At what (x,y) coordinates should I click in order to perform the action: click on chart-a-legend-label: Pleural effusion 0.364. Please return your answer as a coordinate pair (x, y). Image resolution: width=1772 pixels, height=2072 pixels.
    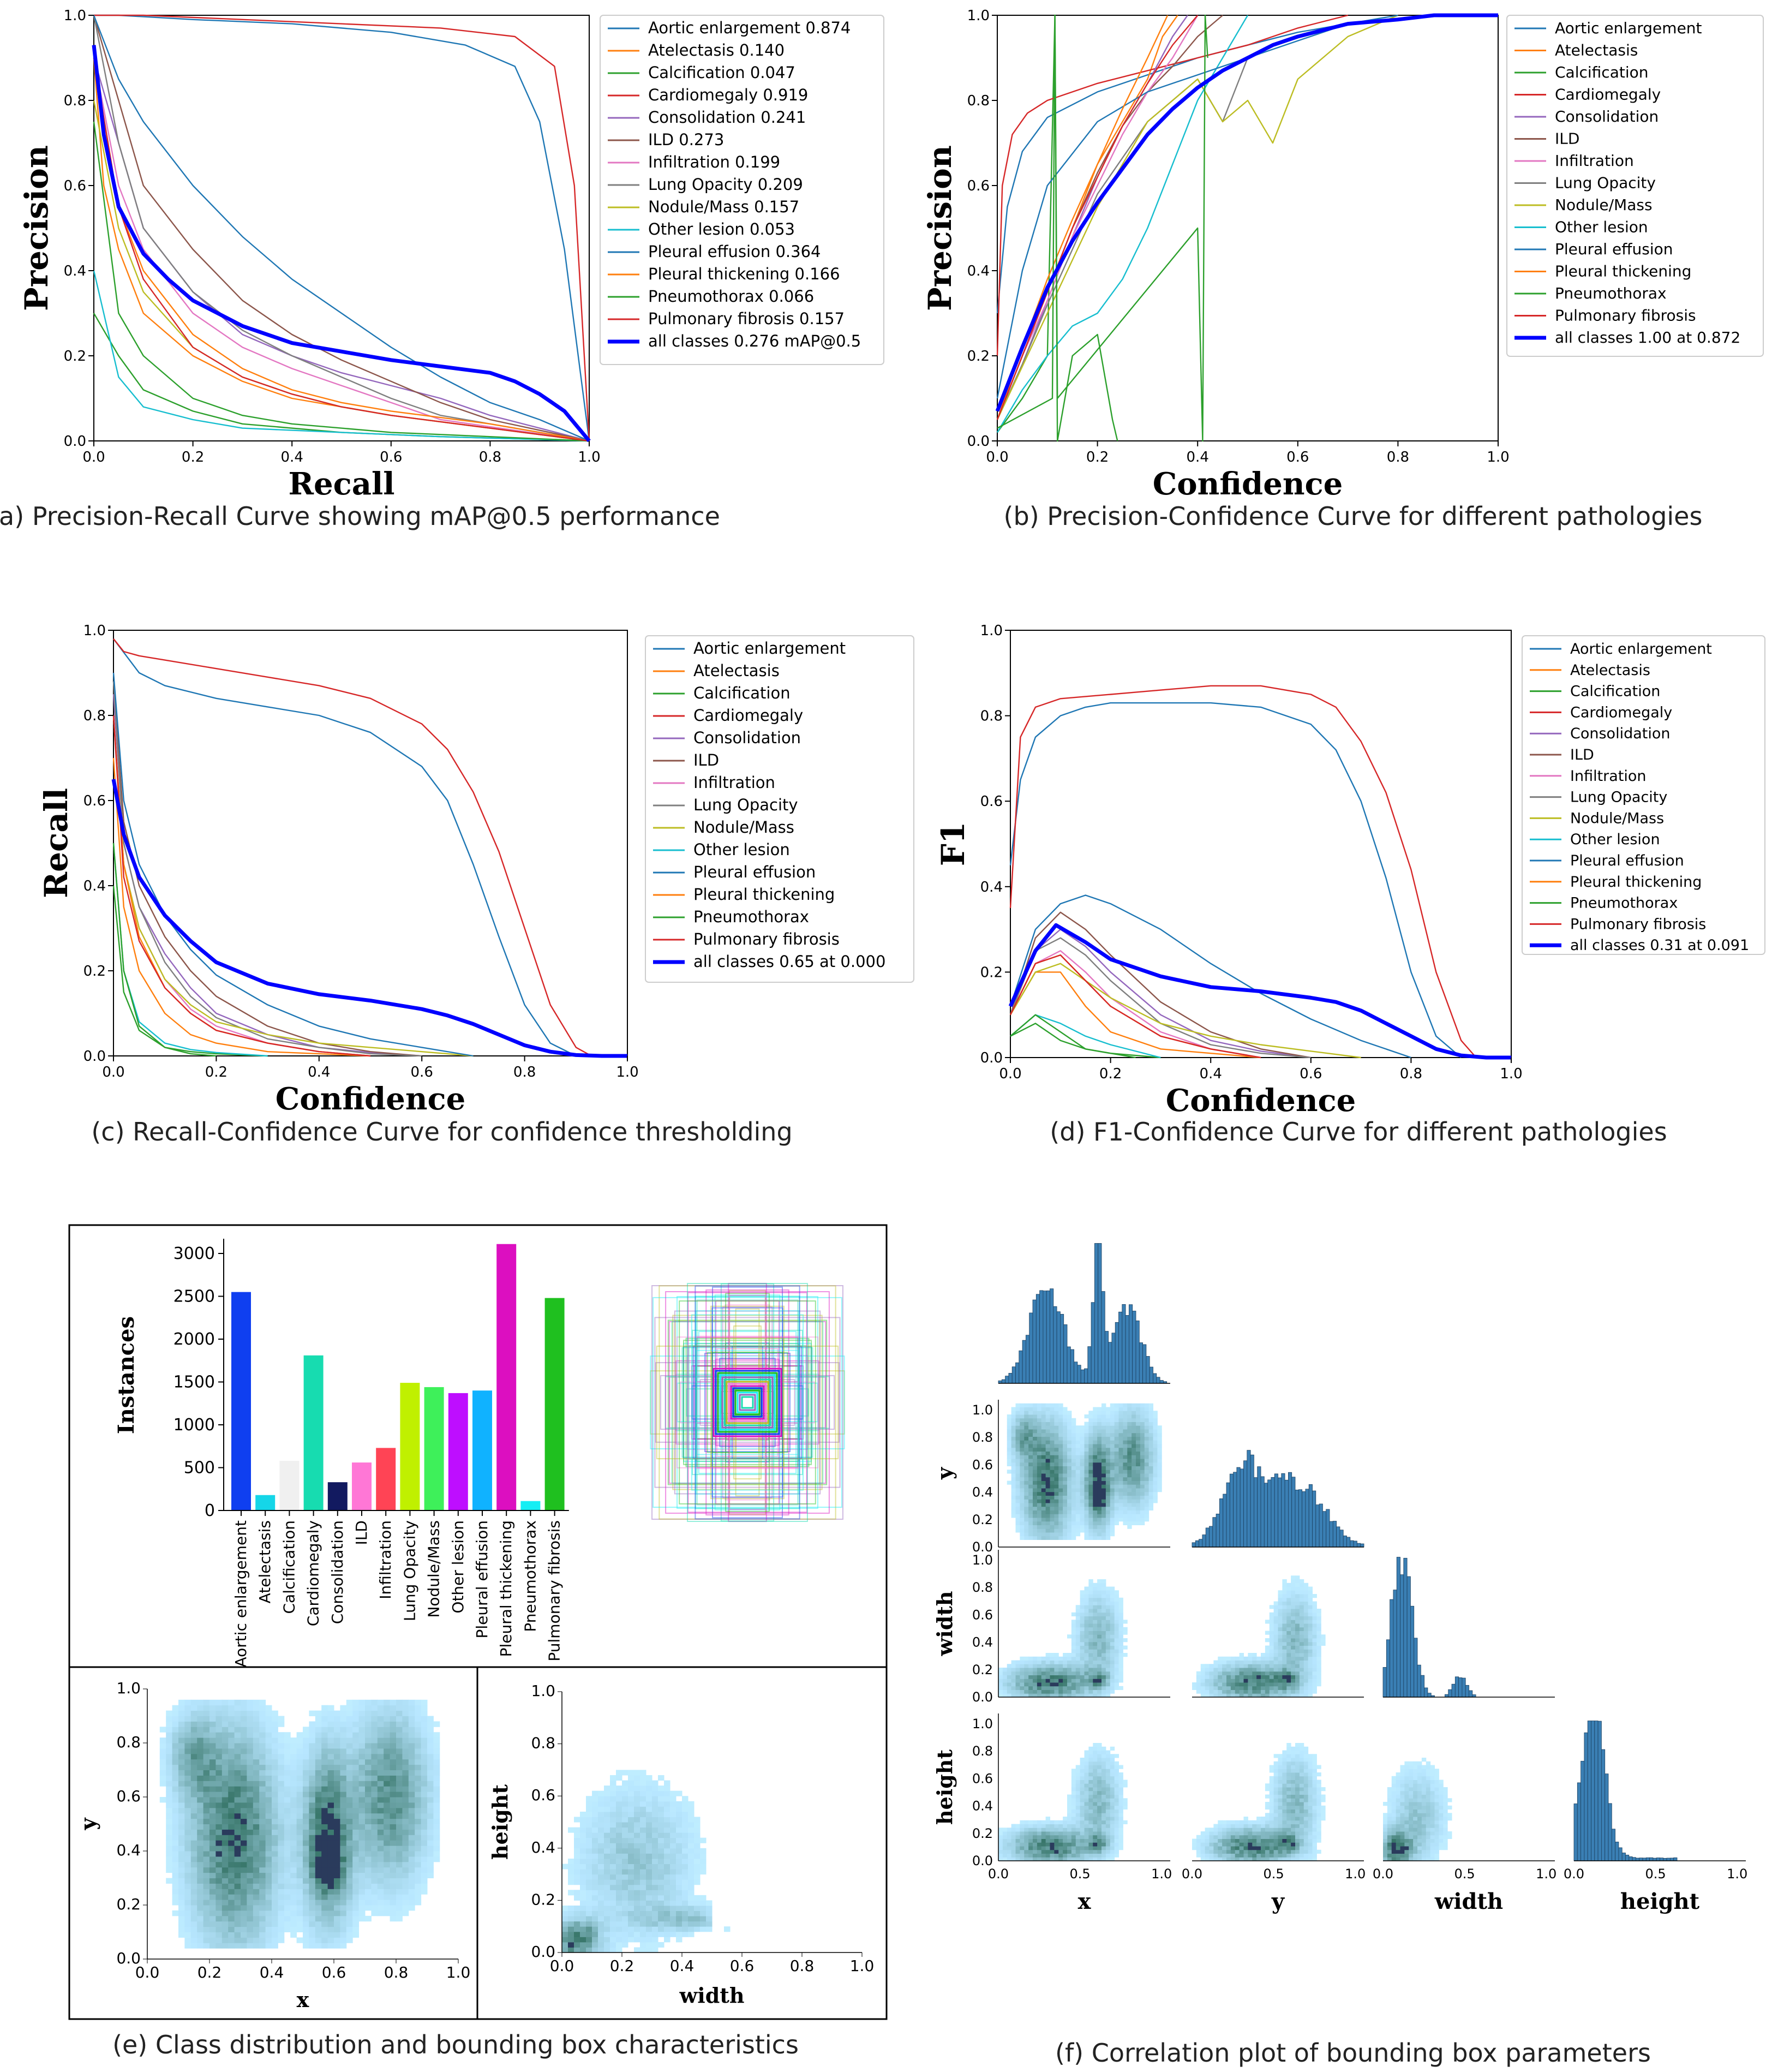
    Looking at the image, I should click on (734, 252).